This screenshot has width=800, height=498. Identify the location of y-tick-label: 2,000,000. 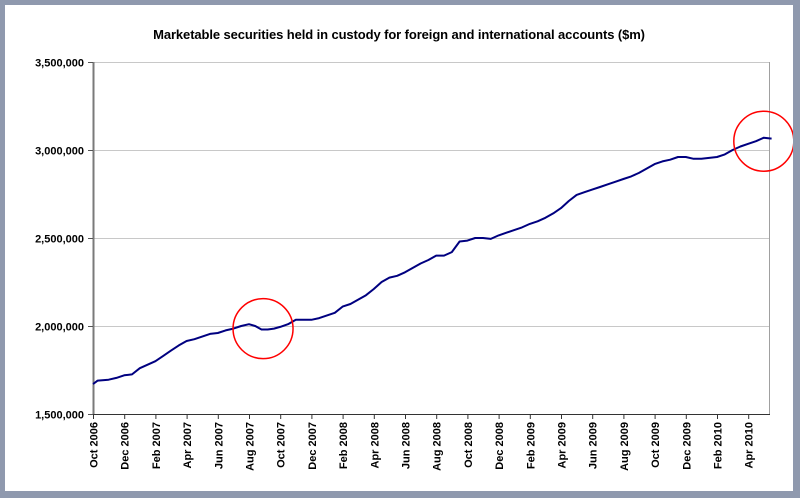
(59, 328).